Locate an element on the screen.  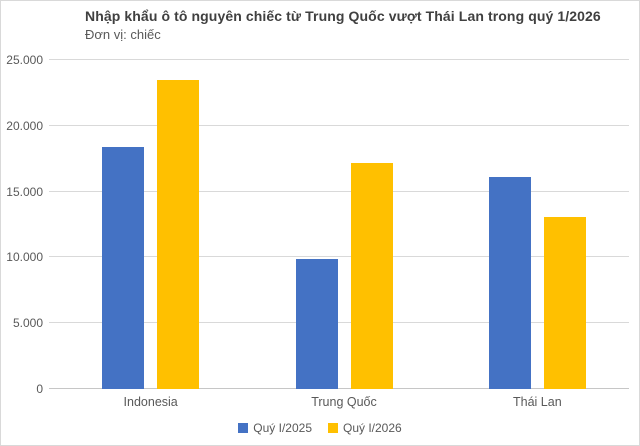
x-tick-label: Indonesia is located at coordinates (150, 402).